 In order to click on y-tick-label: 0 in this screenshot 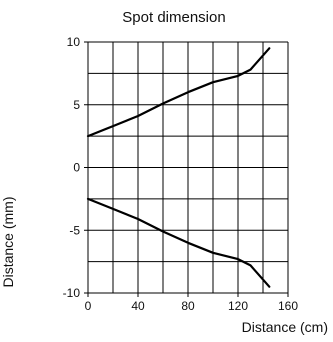, I will do `click(76, 168)`.